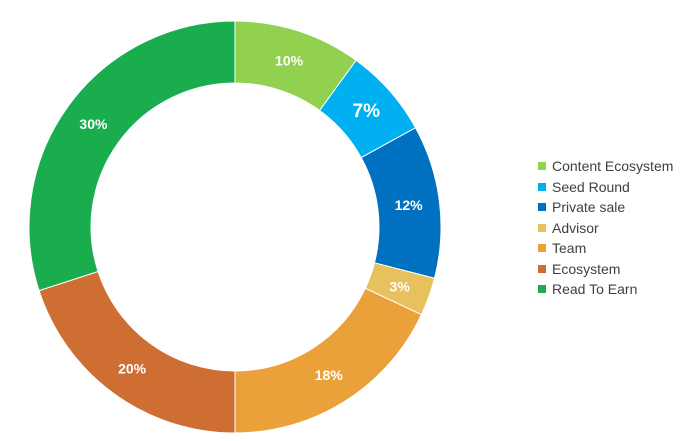 This screenshot has width=700, height=441. What do you see at coordinates (329, 375) in the screenshot?
I see `data-label-team: 18%` at bounding box center [329, 375].